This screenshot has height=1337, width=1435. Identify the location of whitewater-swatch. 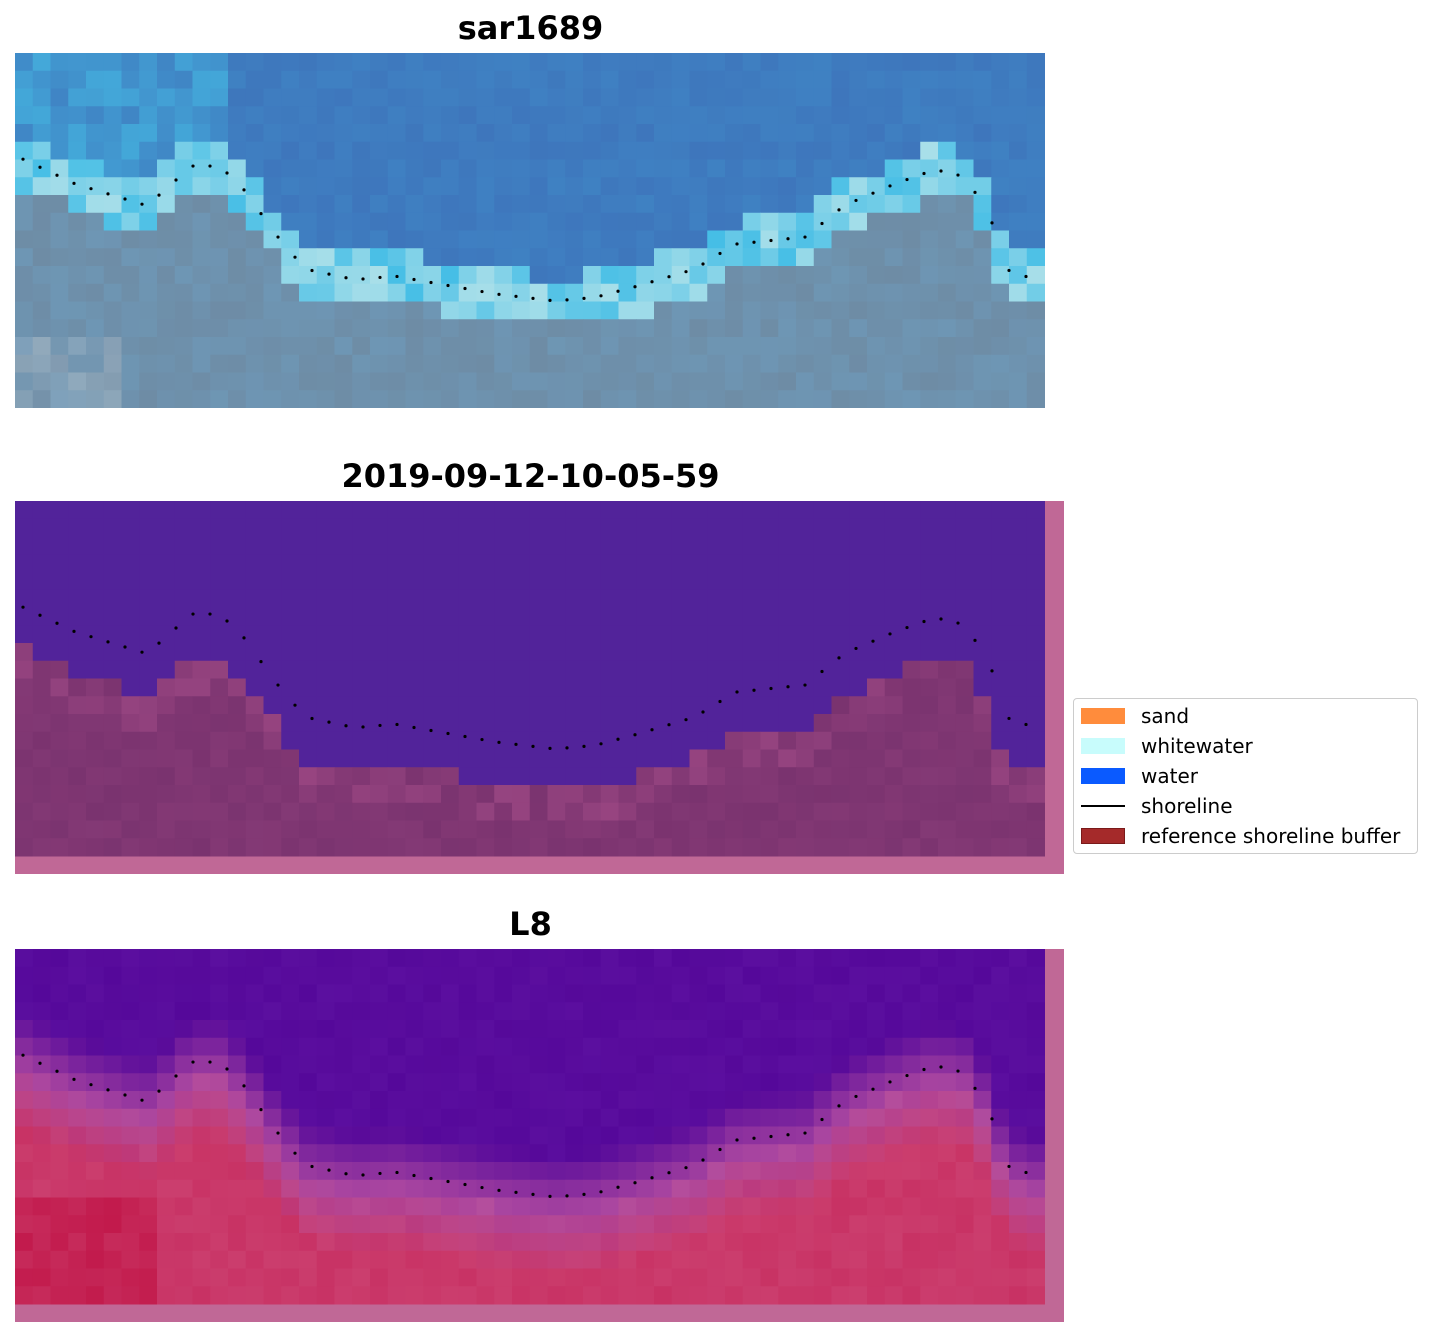
(1103, 746).